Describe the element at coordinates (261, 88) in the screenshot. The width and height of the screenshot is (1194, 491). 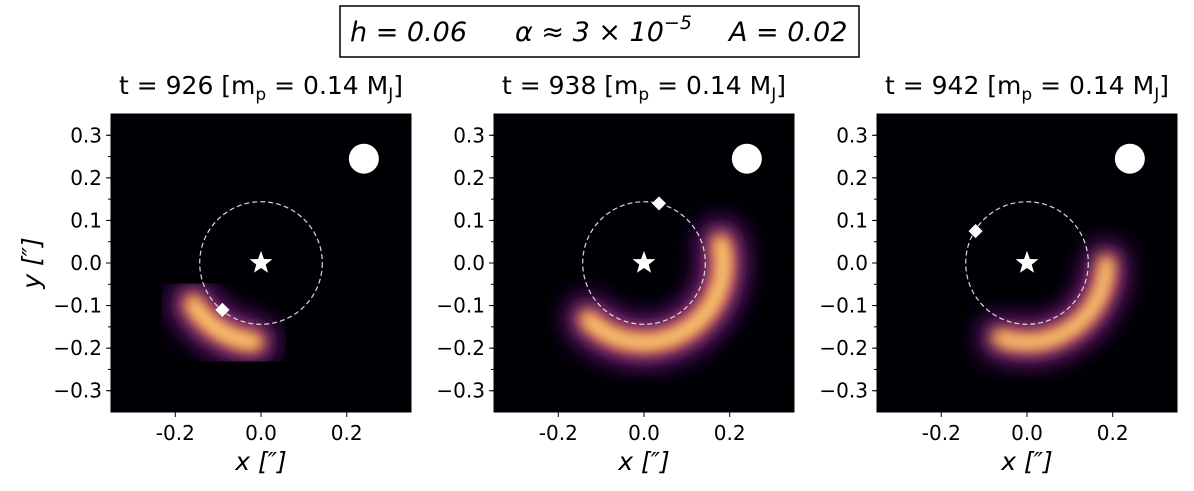
I see `panel-title: t = 926 [mp = 0.14 MJ]` at that location.